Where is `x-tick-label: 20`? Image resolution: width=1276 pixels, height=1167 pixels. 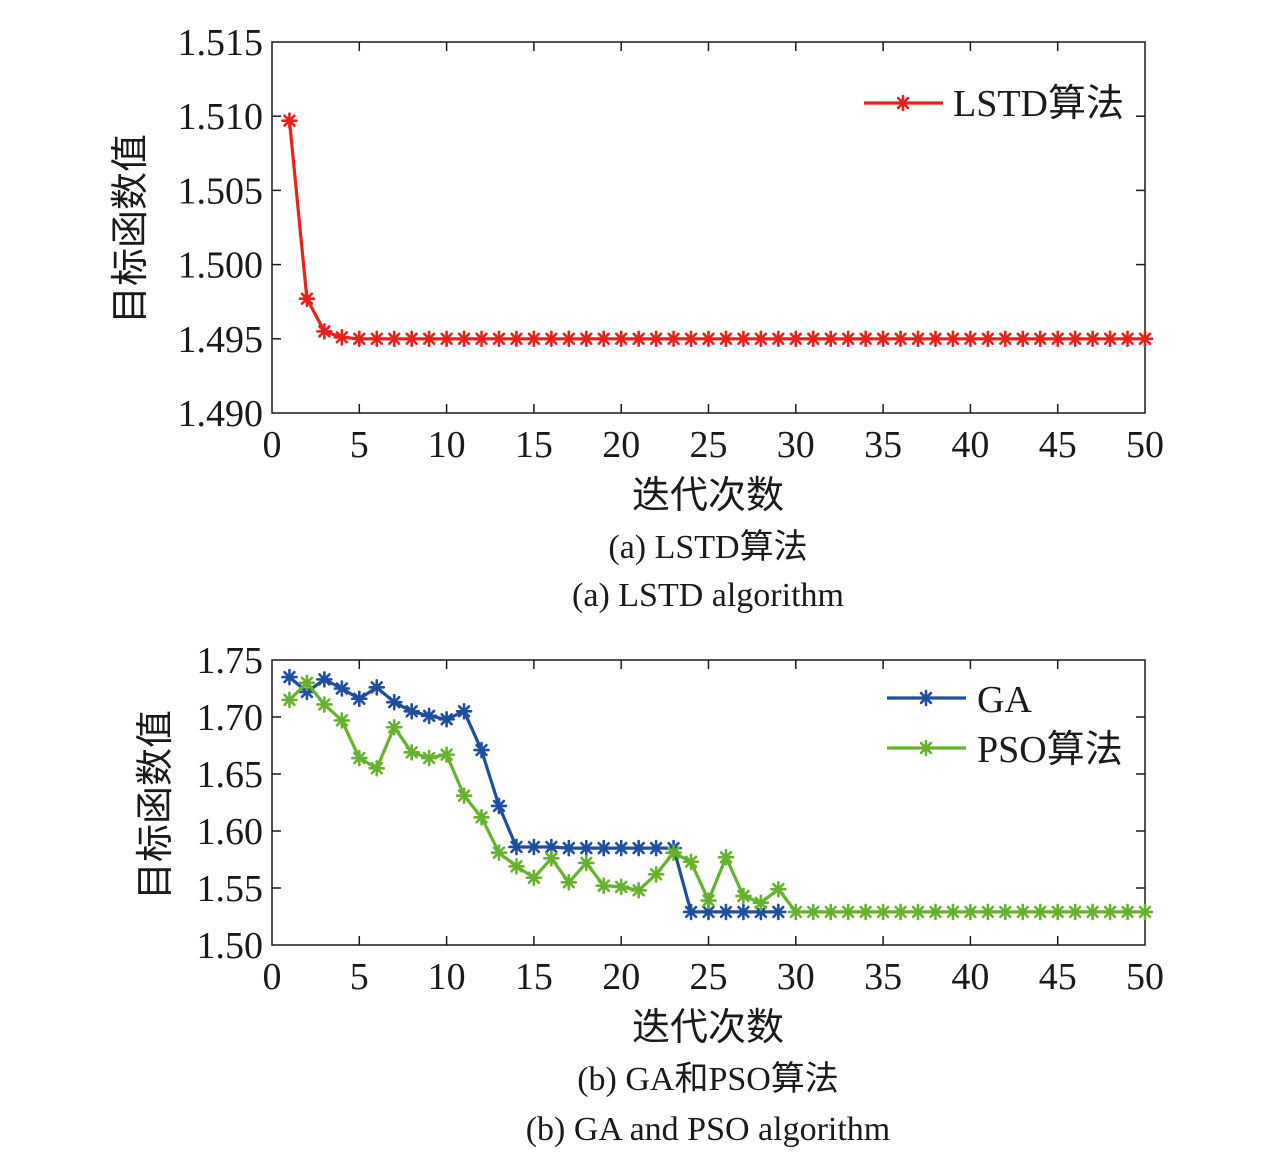
x-tick-label: 20 is located at coordinates (621, 977).